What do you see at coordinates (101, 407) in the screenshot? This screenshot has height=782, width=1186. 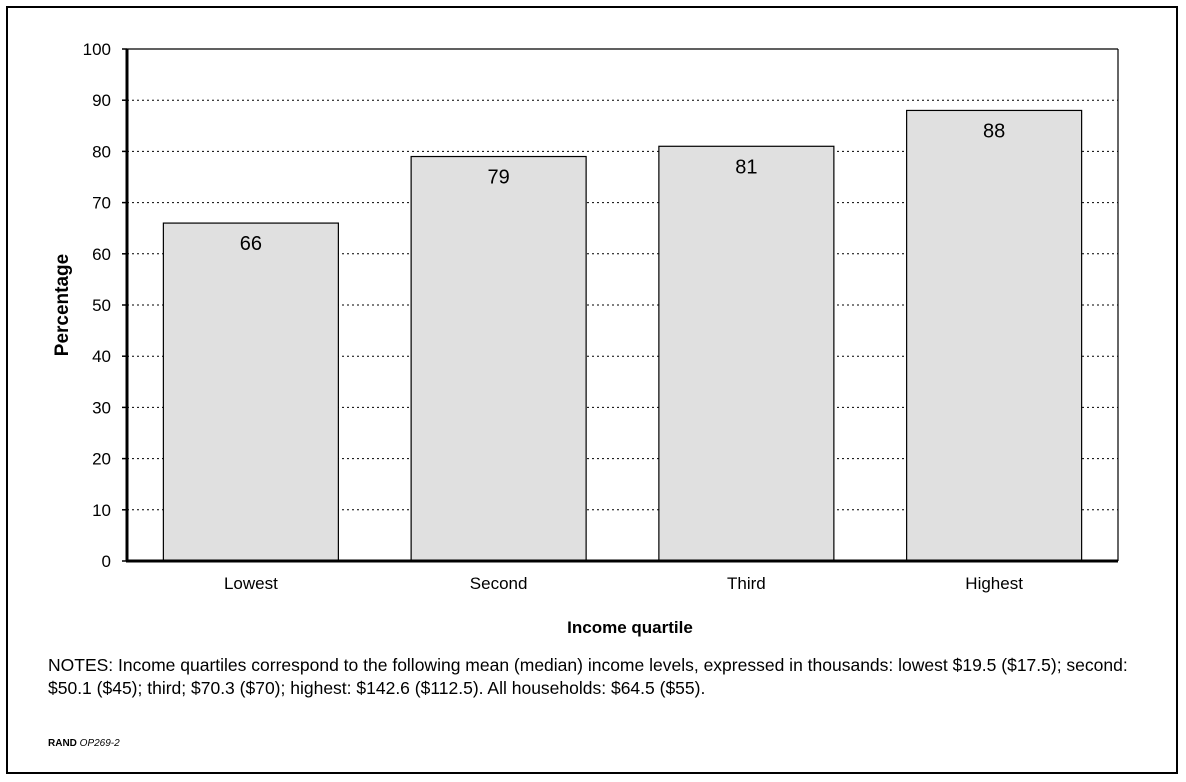 I see `y-tick-label: 30` at bounding box center [101, 407].